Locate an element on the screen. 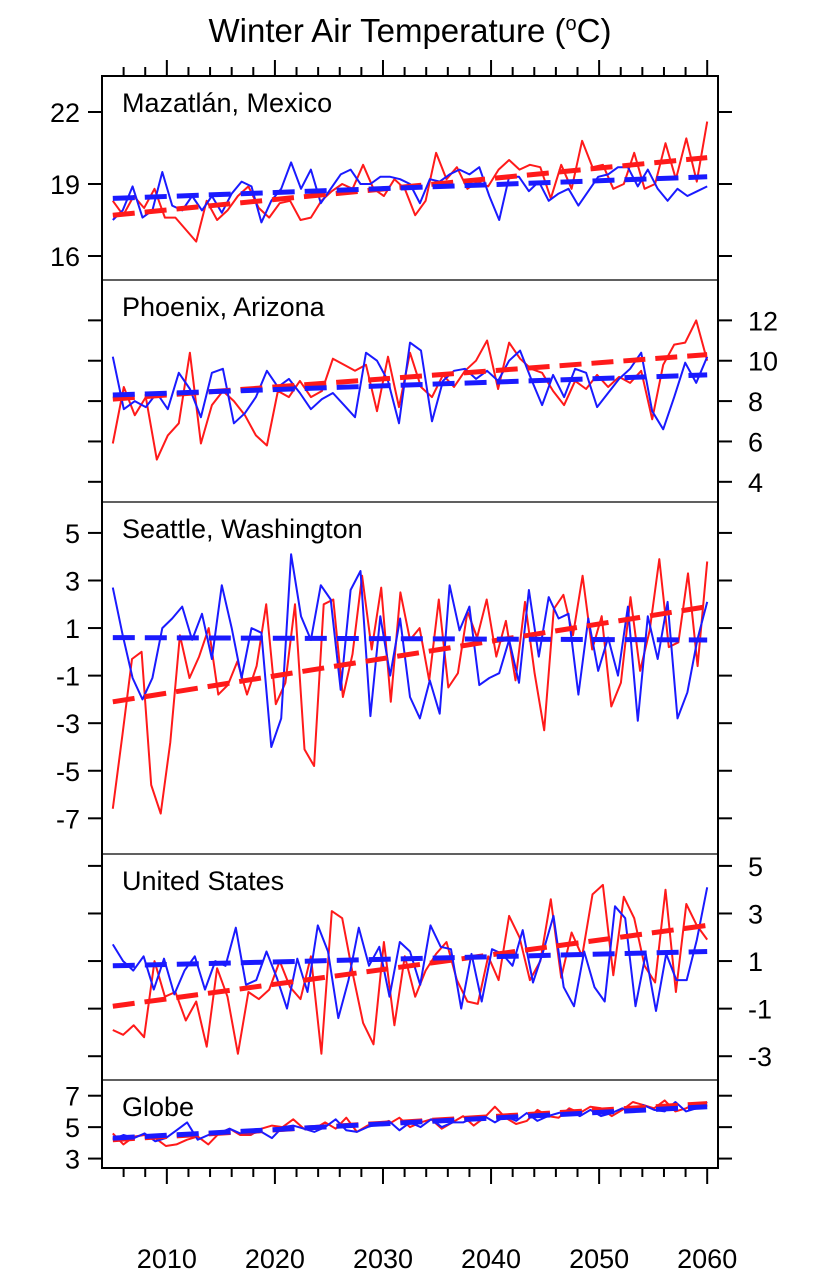  panel-2-blue-series-line is located at coordinates (410, 386).